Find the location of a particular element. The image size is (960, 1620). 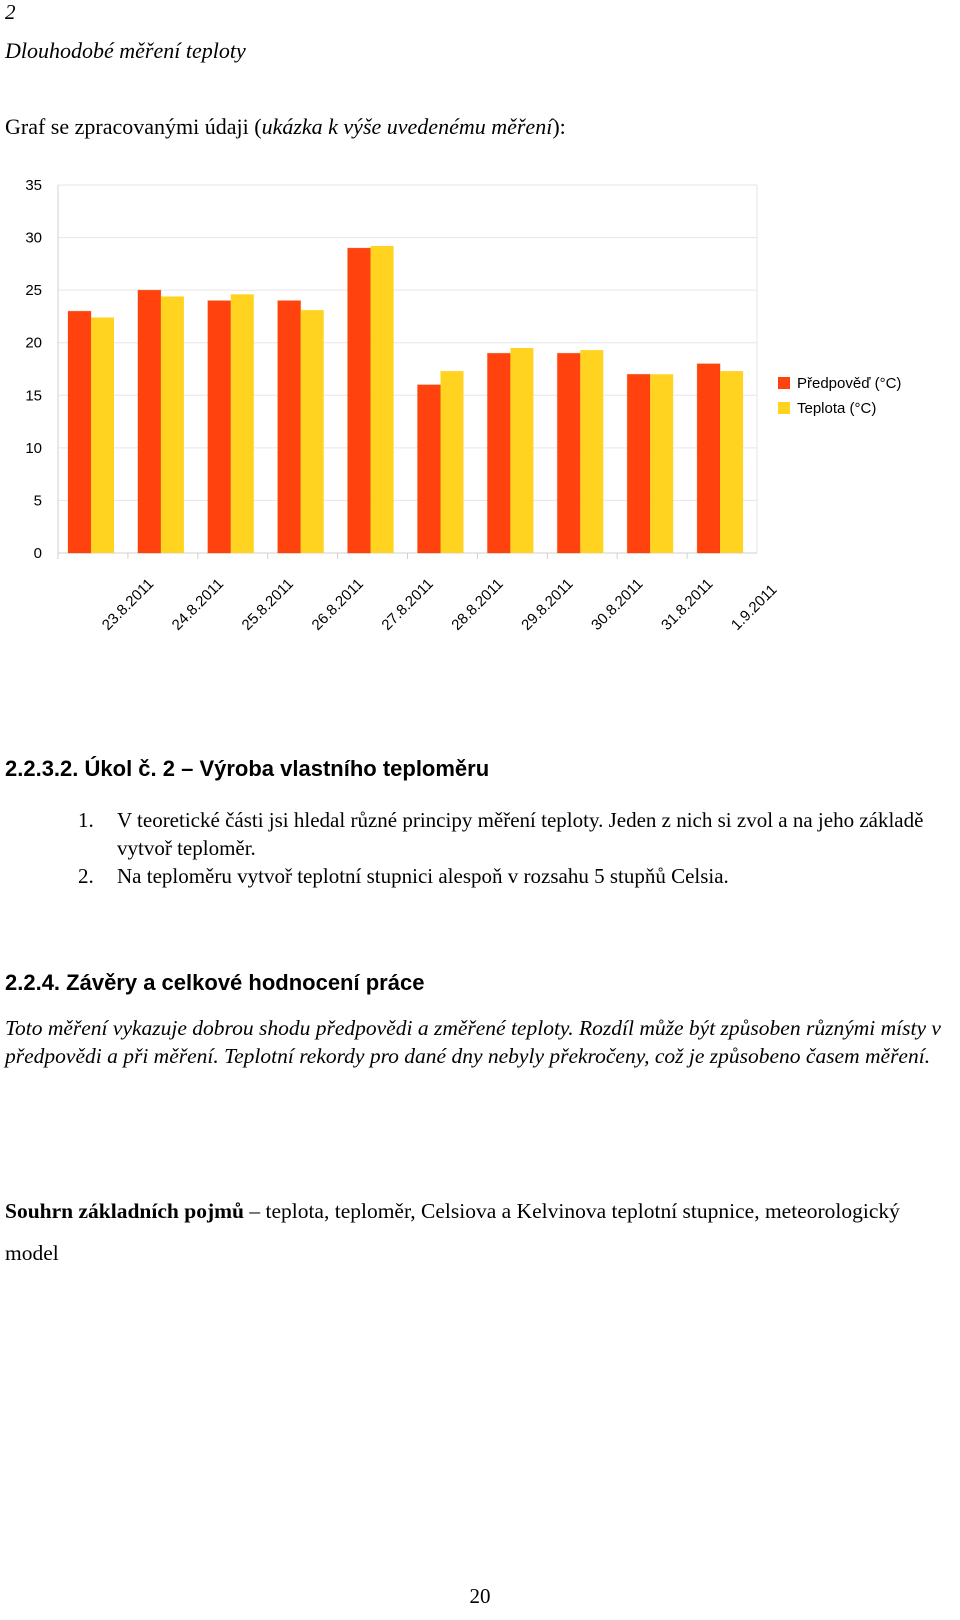

chart-intro-paren-close: ): is located at coordinates (559, 126).